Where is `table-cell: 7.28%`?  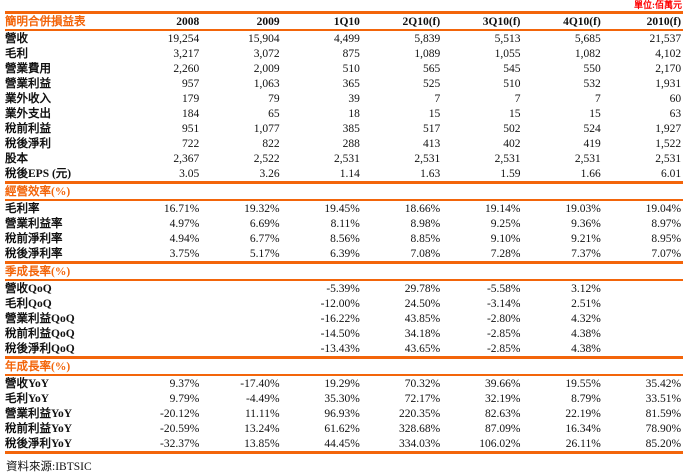 table-cell: 7.28% is located at coordinates (505, 253).